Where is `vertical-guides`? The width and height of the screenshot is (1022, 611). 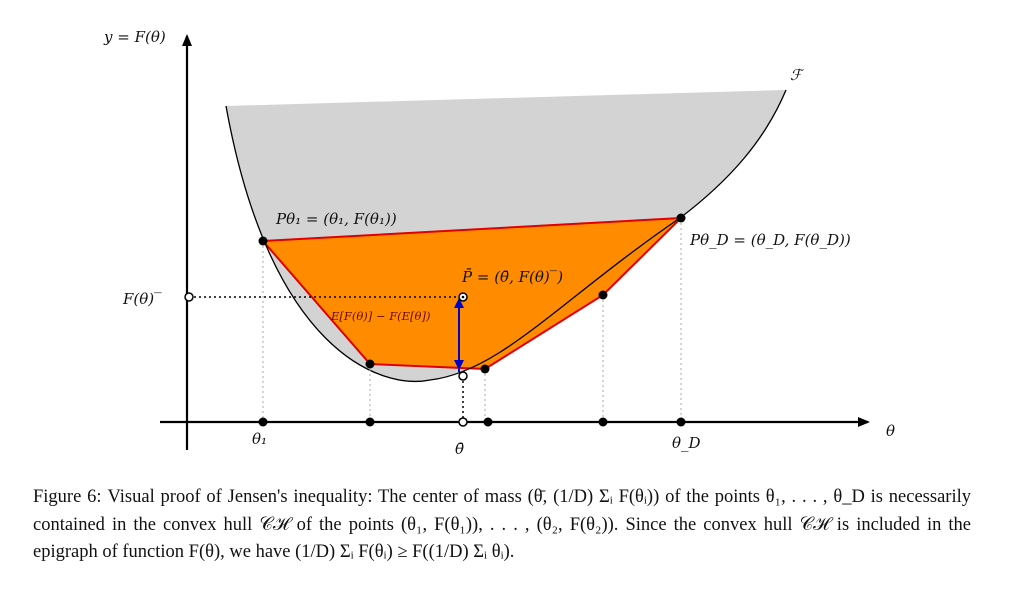
vertical-guides is located at coordinates (472, 320).